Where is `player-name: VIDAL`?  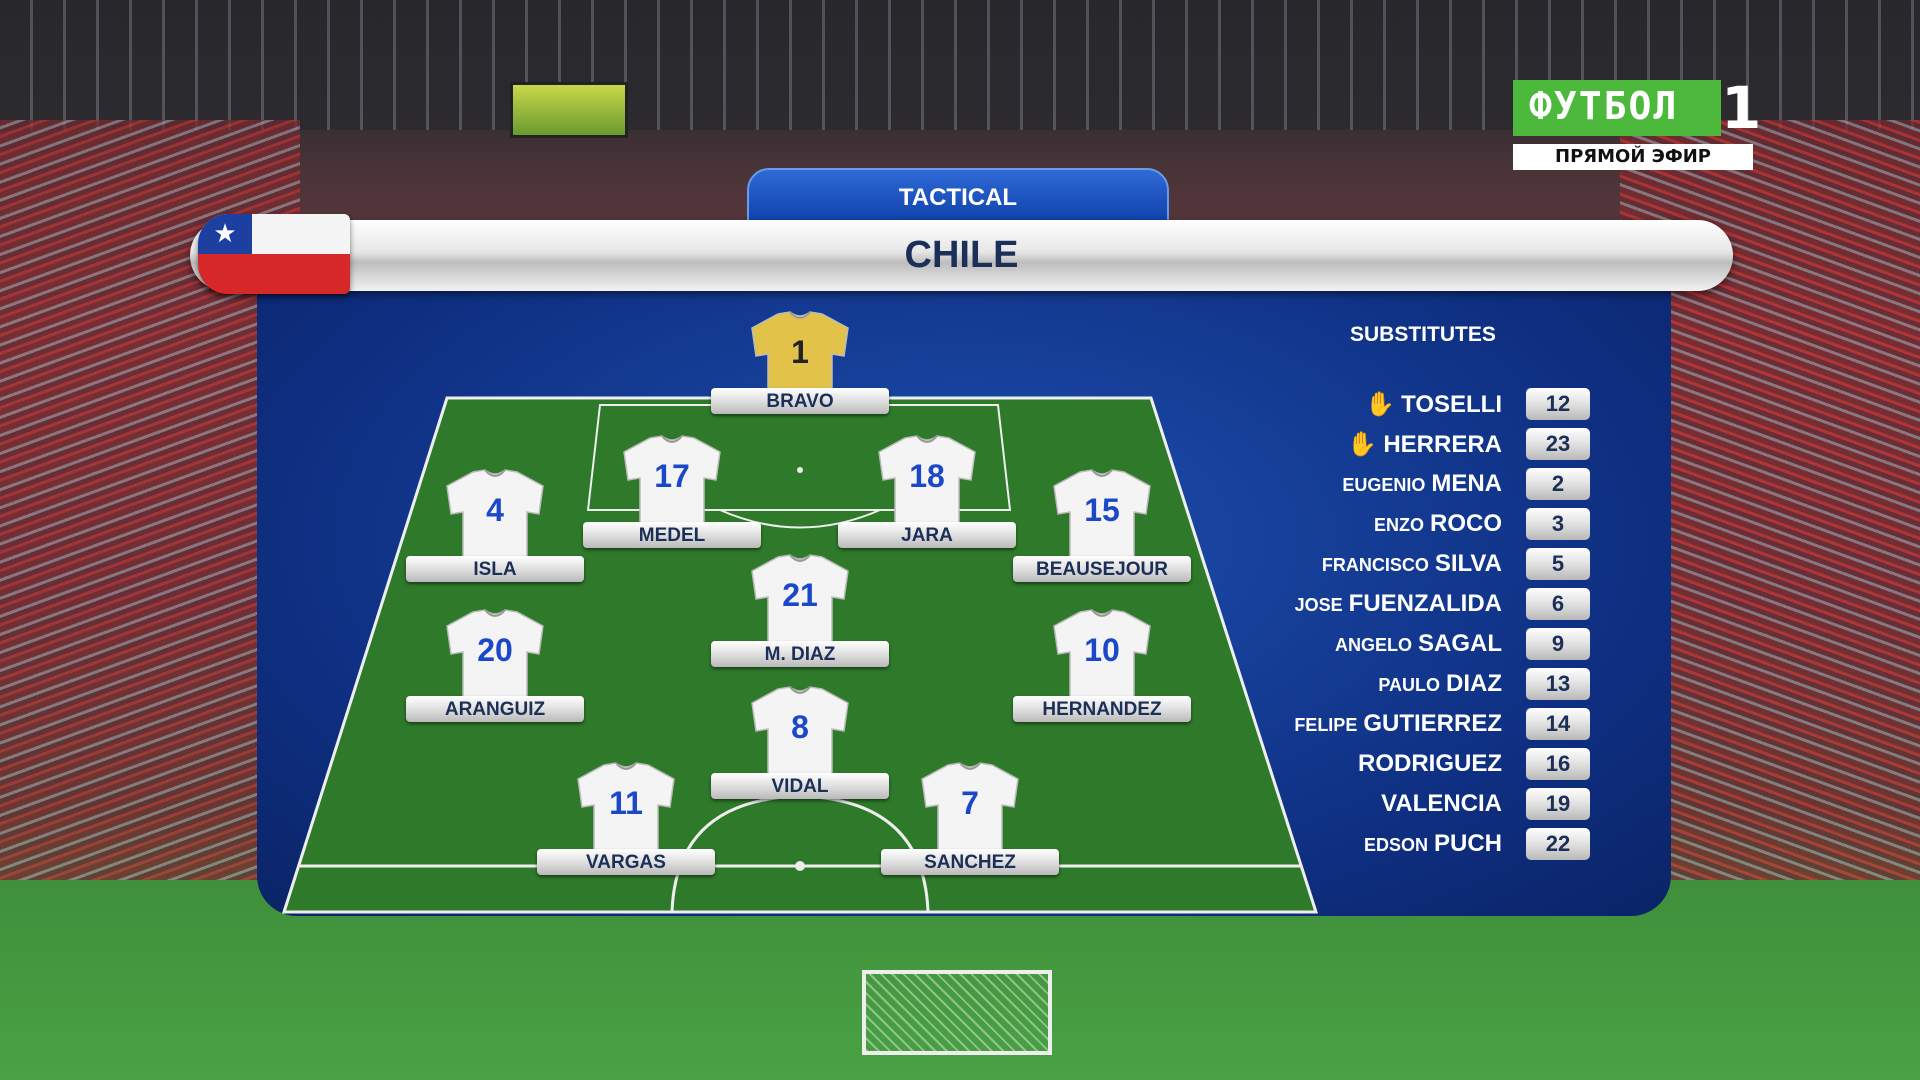
player-name: VIDAL is located at coordinates (800, 786).